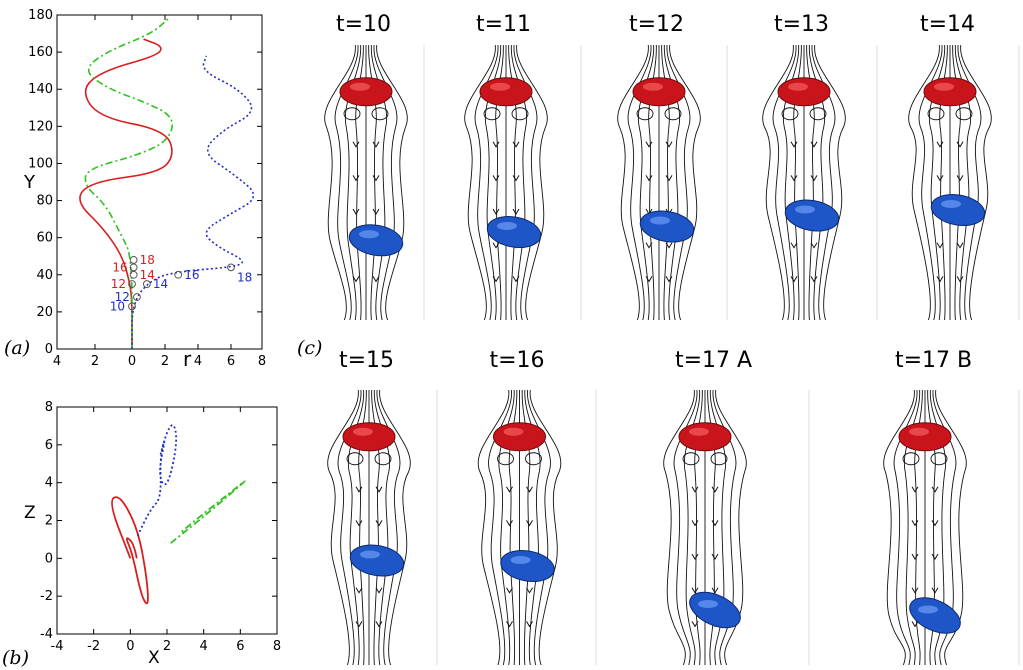 The image size is (1023, 670). Describe the element at coordinates (44, 238) in the screenshot. I see `panel-a-y-tick-label: 60` at that location.